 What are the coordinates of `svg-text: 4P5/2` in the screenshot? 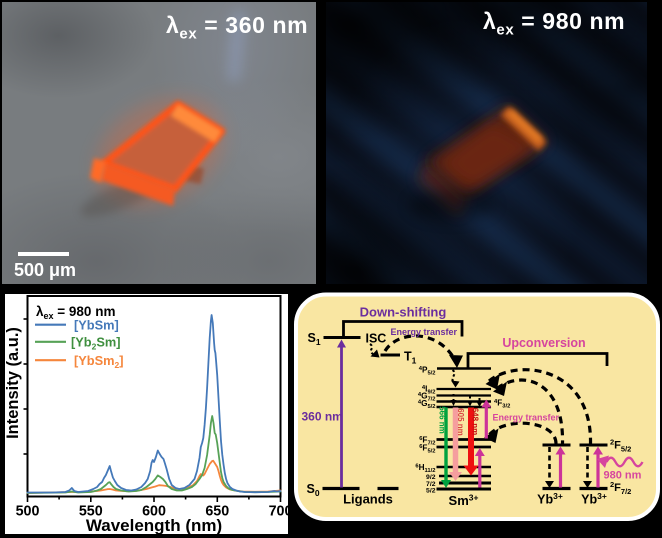 It's located at (427, 371).